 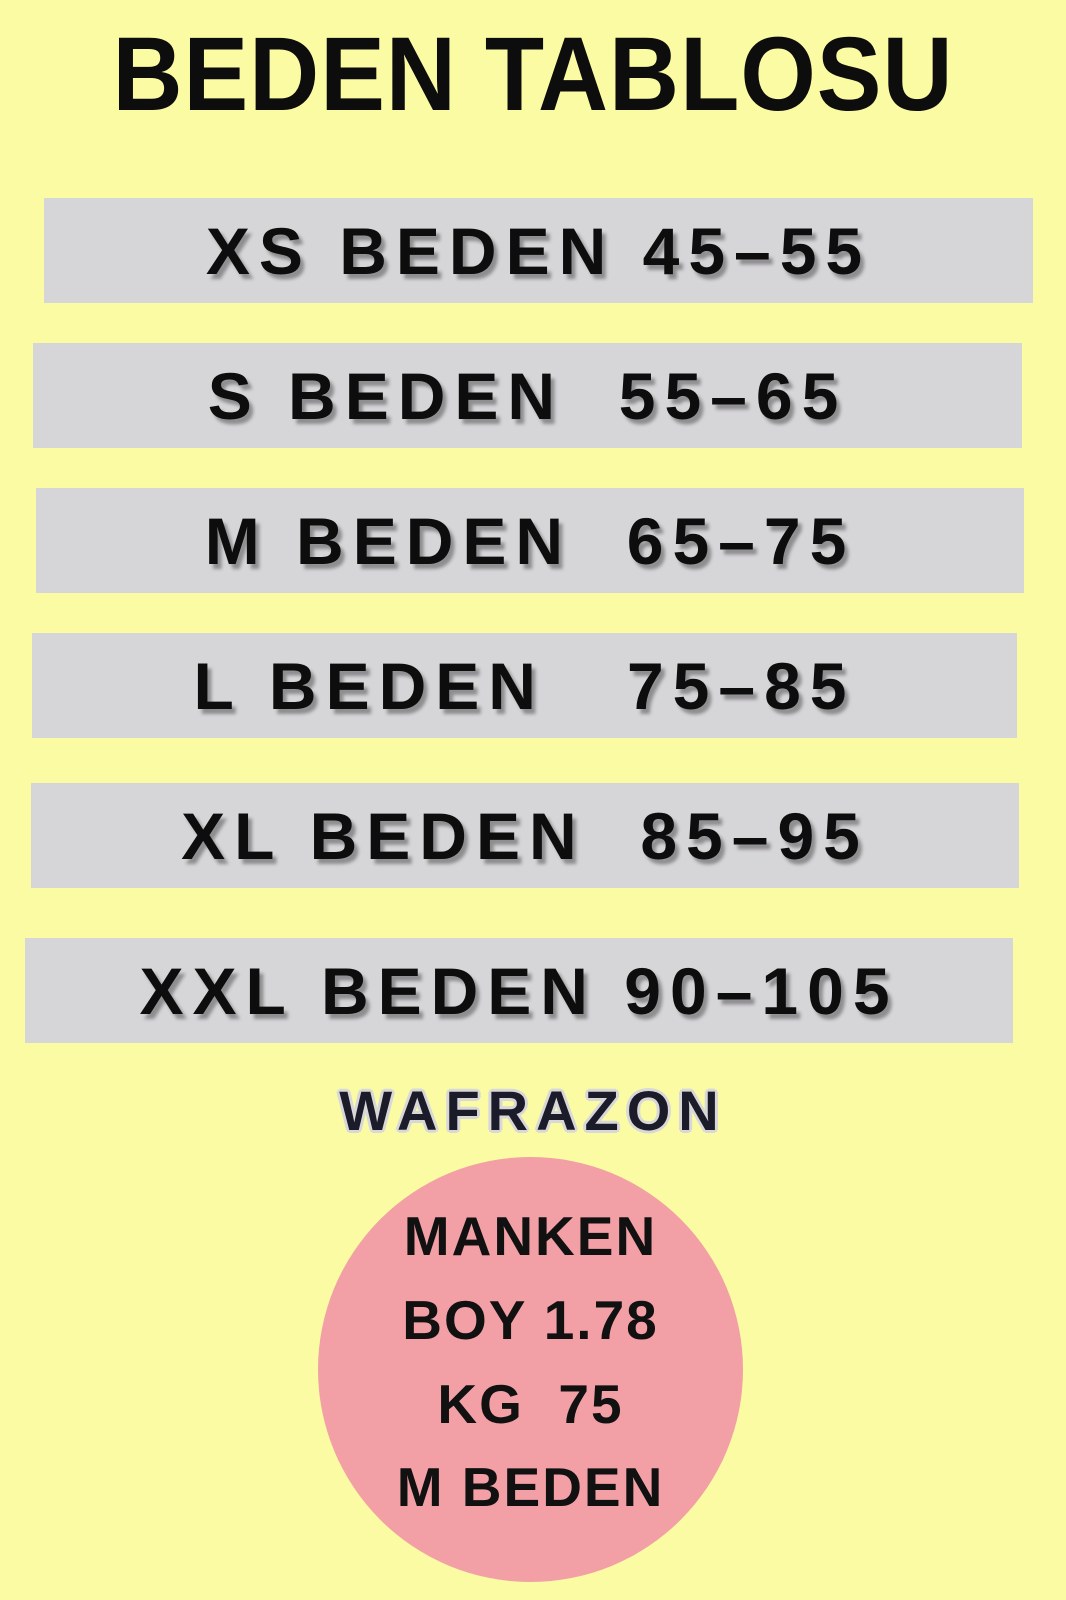 I want to click on size-row-m: M BEDEN 65–75, so click(x=530, y=540).